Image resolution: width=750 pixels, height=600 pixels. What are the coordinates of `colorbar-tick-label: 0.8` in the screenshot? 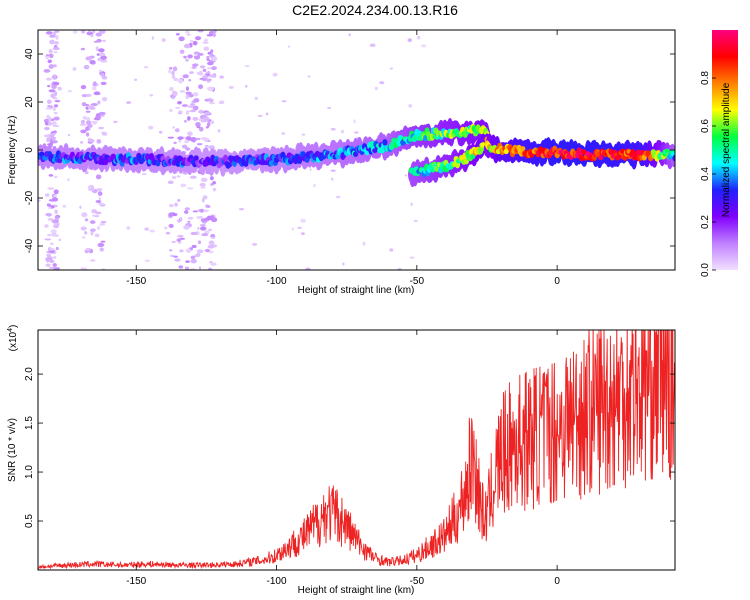 It's located at (705, 78).